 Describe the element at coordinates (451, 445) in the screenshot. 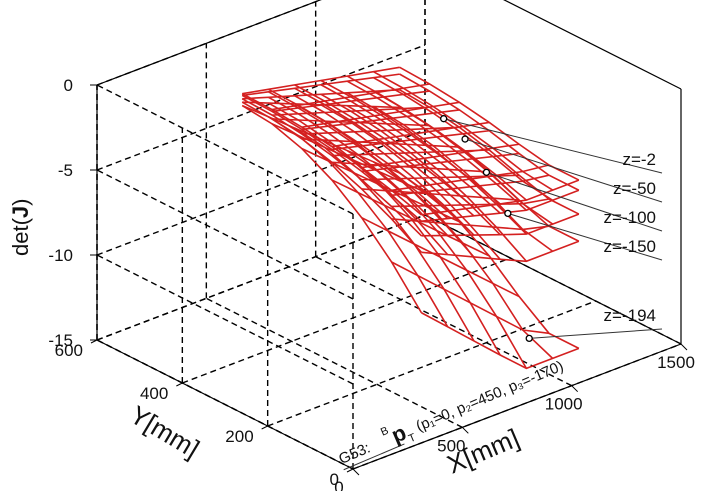

I see `x-tick-label: 500` at that location.